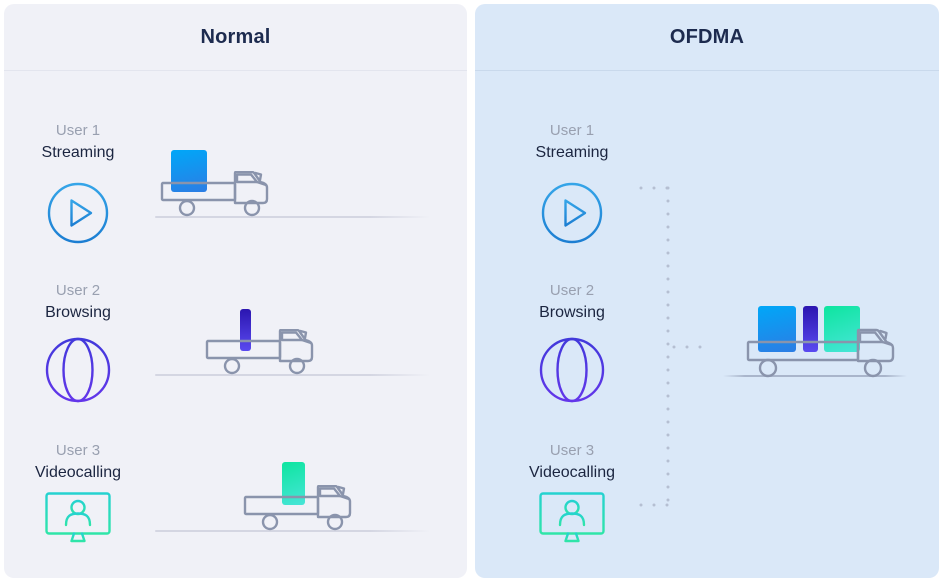  I want to click on panel-normal-title: Normal, so click(235, 36).